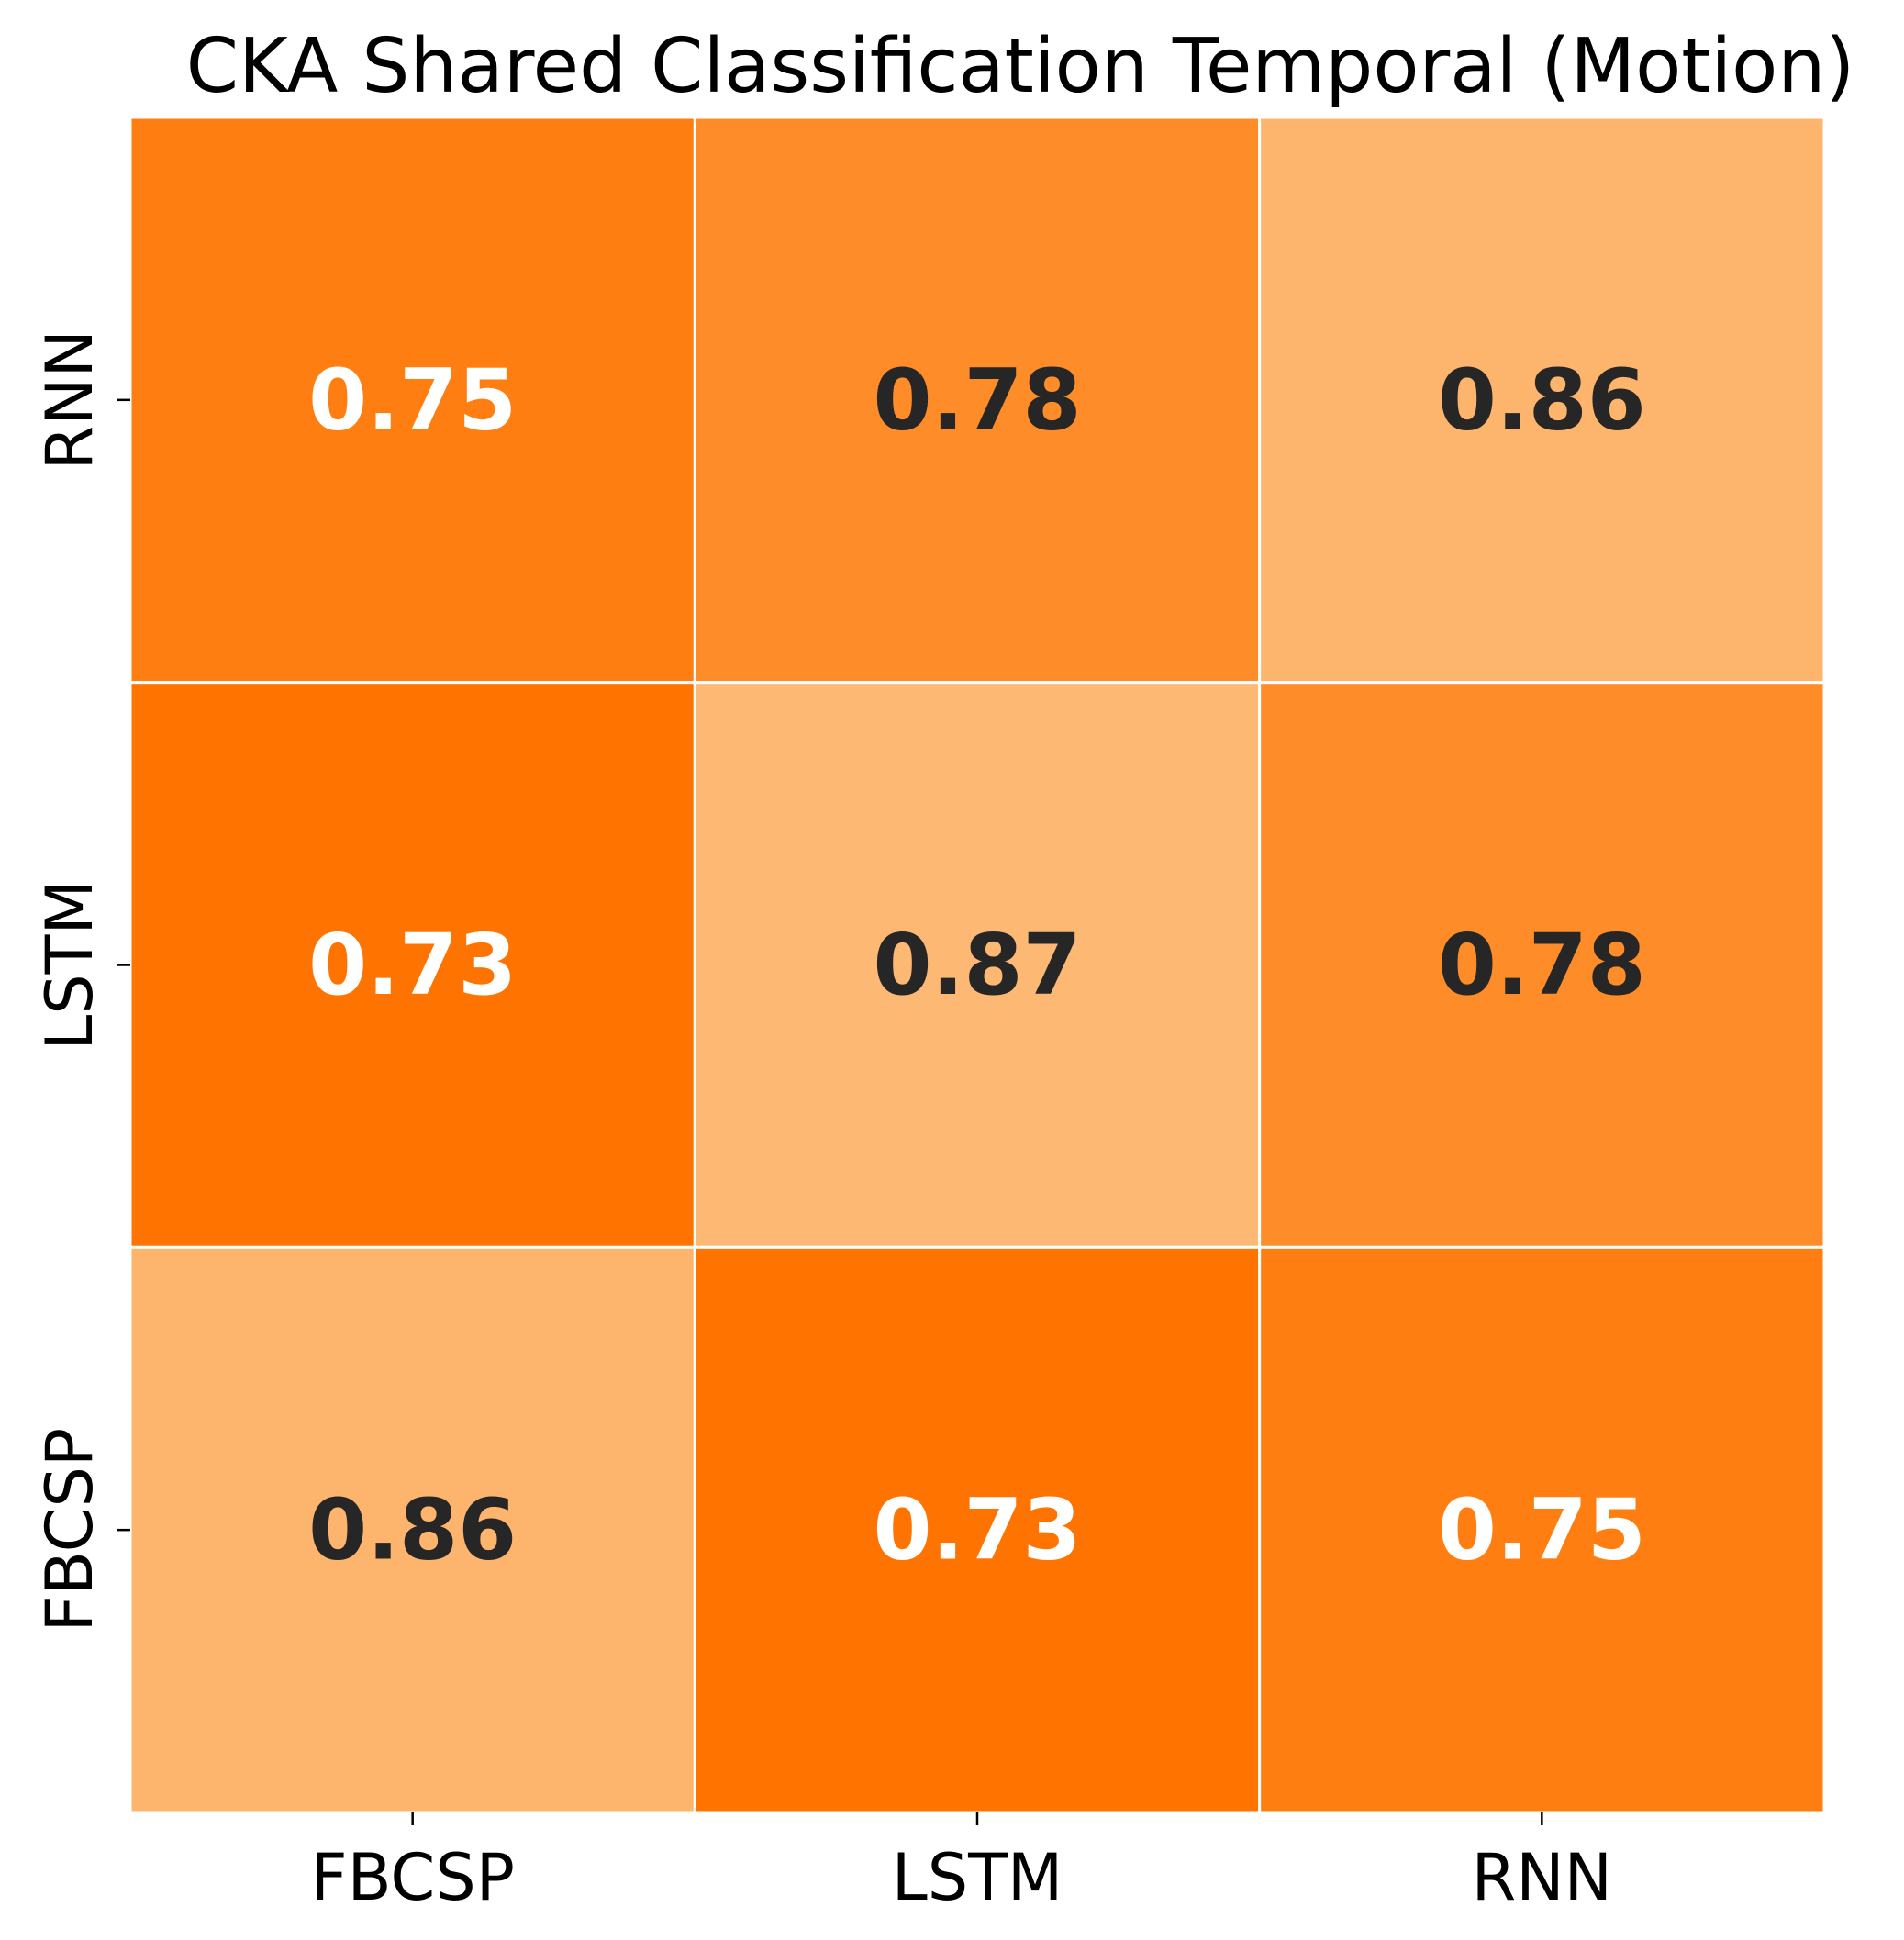 The height and width of the screenshot is (1940, 1904). I want to click on heatmap-cell-lstm-rnn, so click(1542, 965).